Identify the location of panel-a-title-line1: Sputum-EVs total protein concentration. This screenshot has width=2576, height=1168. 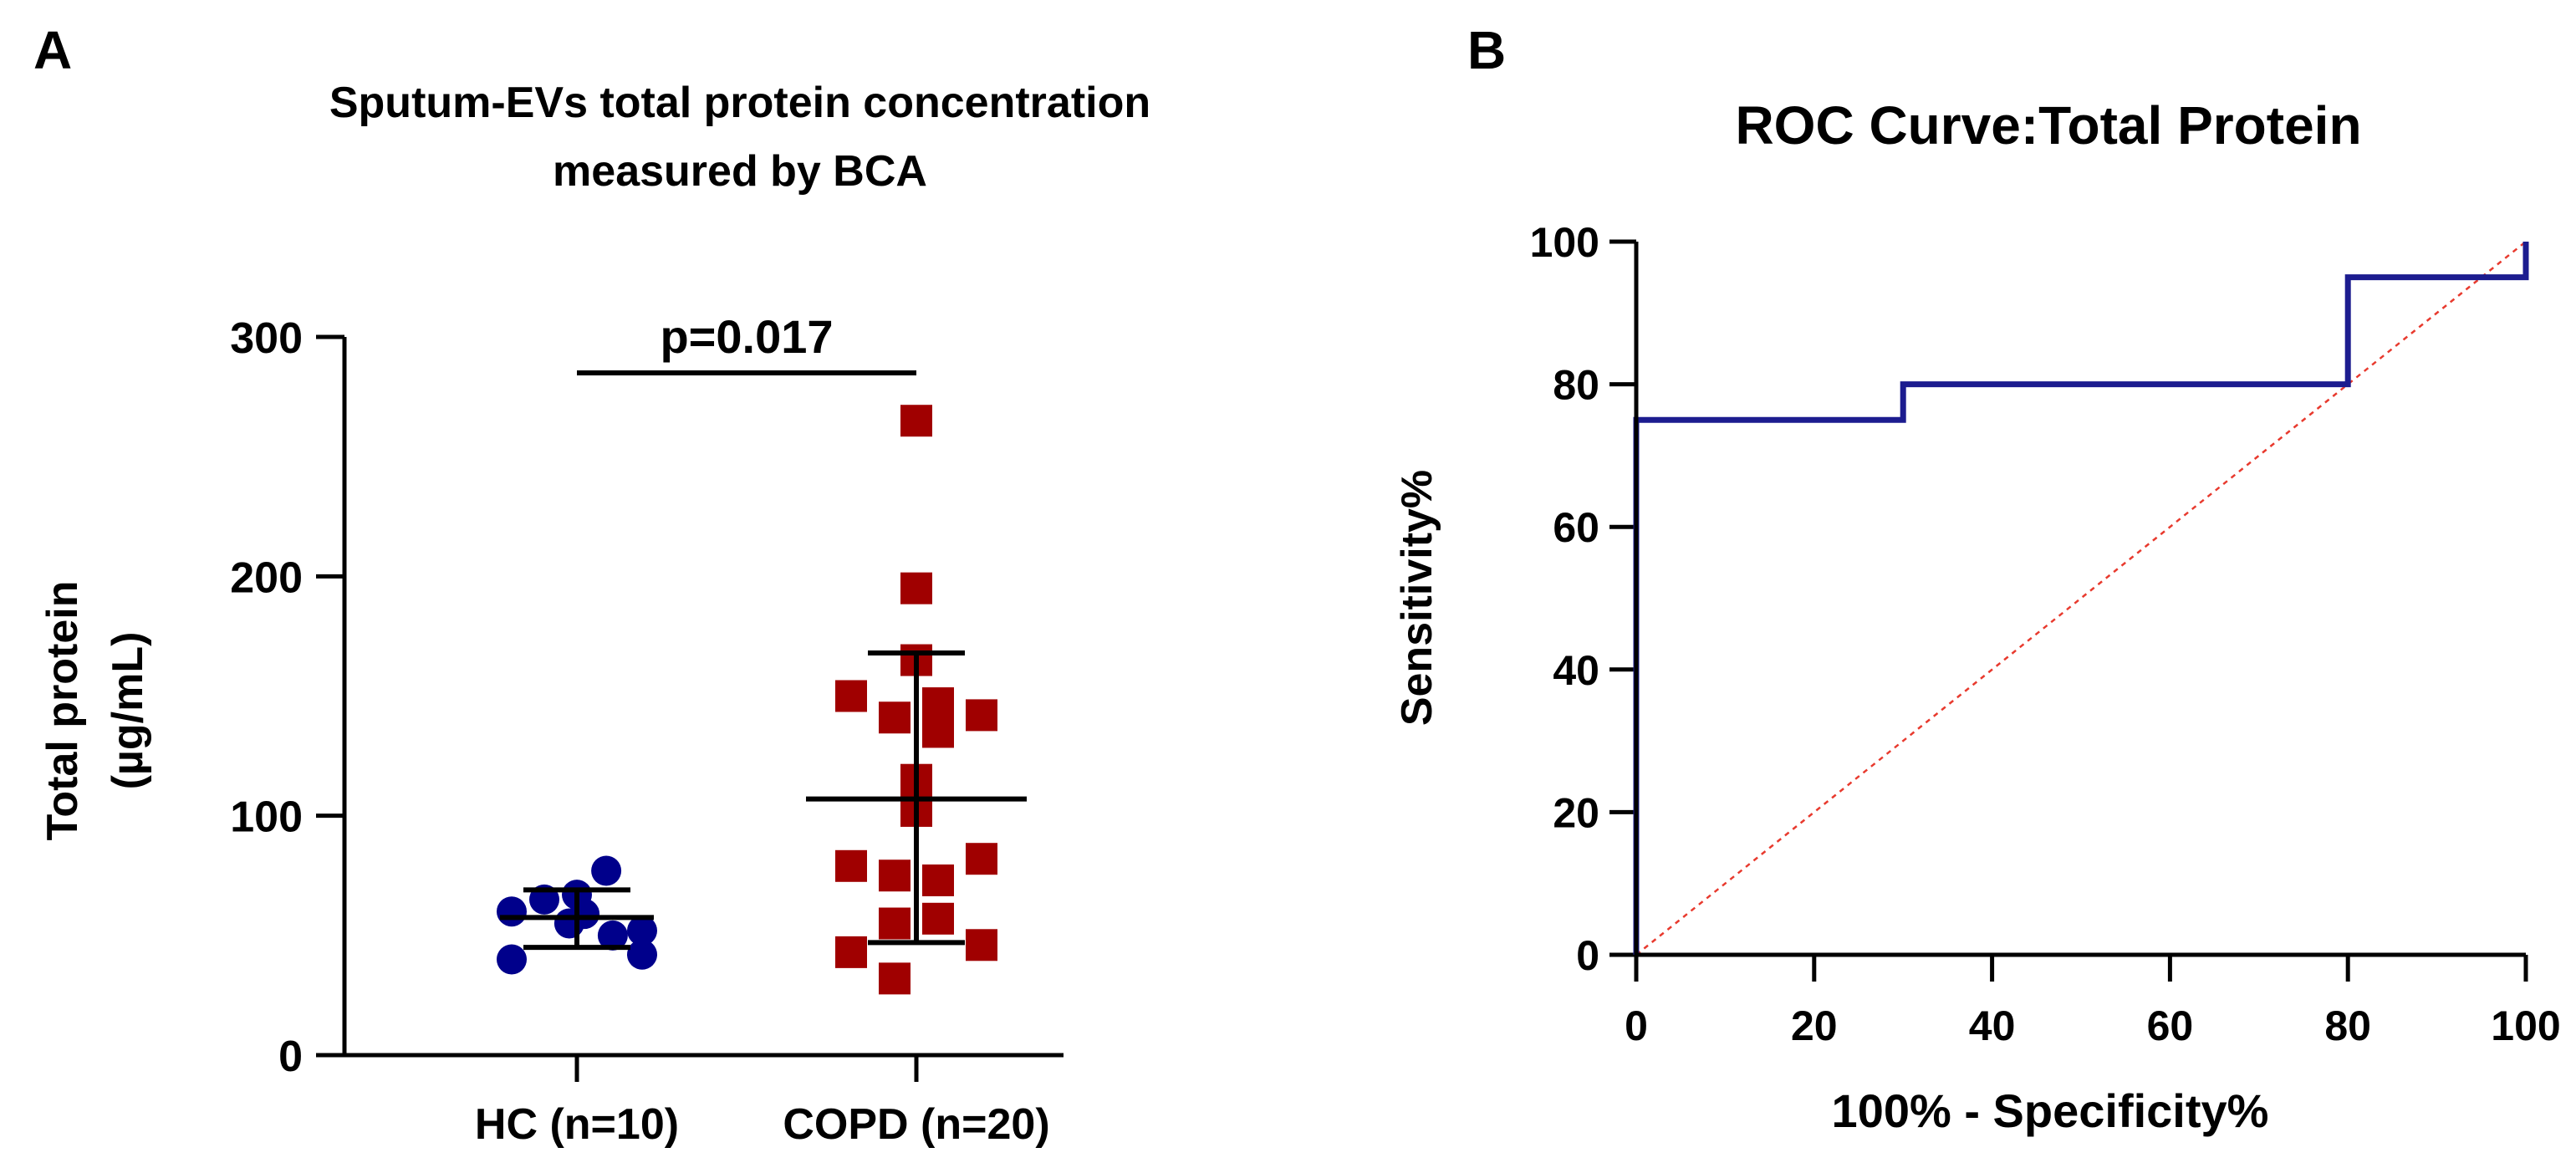
(740, 103).